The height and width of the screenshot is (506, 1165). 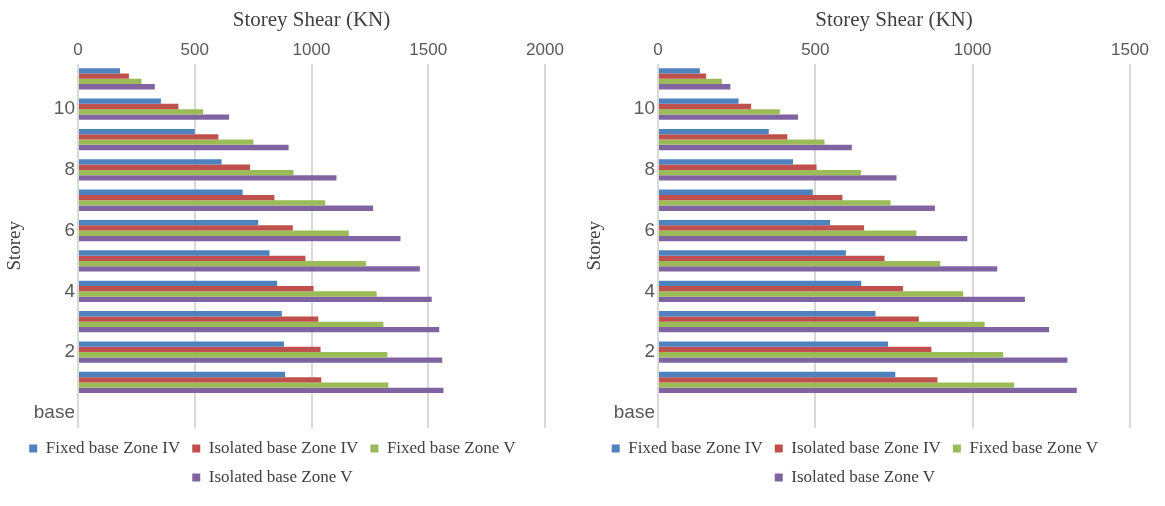 I want to click on y-tick-label: 8, so click(x=649, y=169).